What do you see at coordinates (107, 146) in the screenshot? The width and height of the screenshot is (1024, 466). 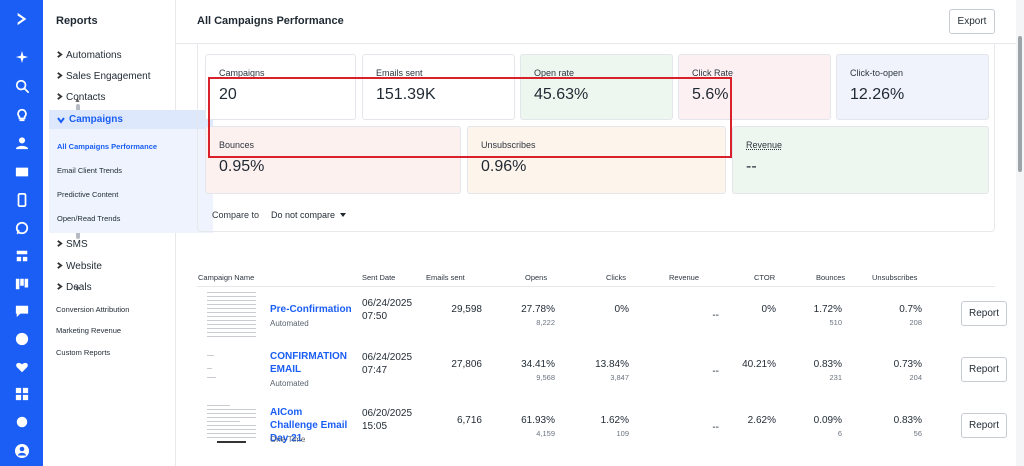 I see `submenu-all-campaigns-performance: All Campaigns Performance` at bounding box center [107, 146].